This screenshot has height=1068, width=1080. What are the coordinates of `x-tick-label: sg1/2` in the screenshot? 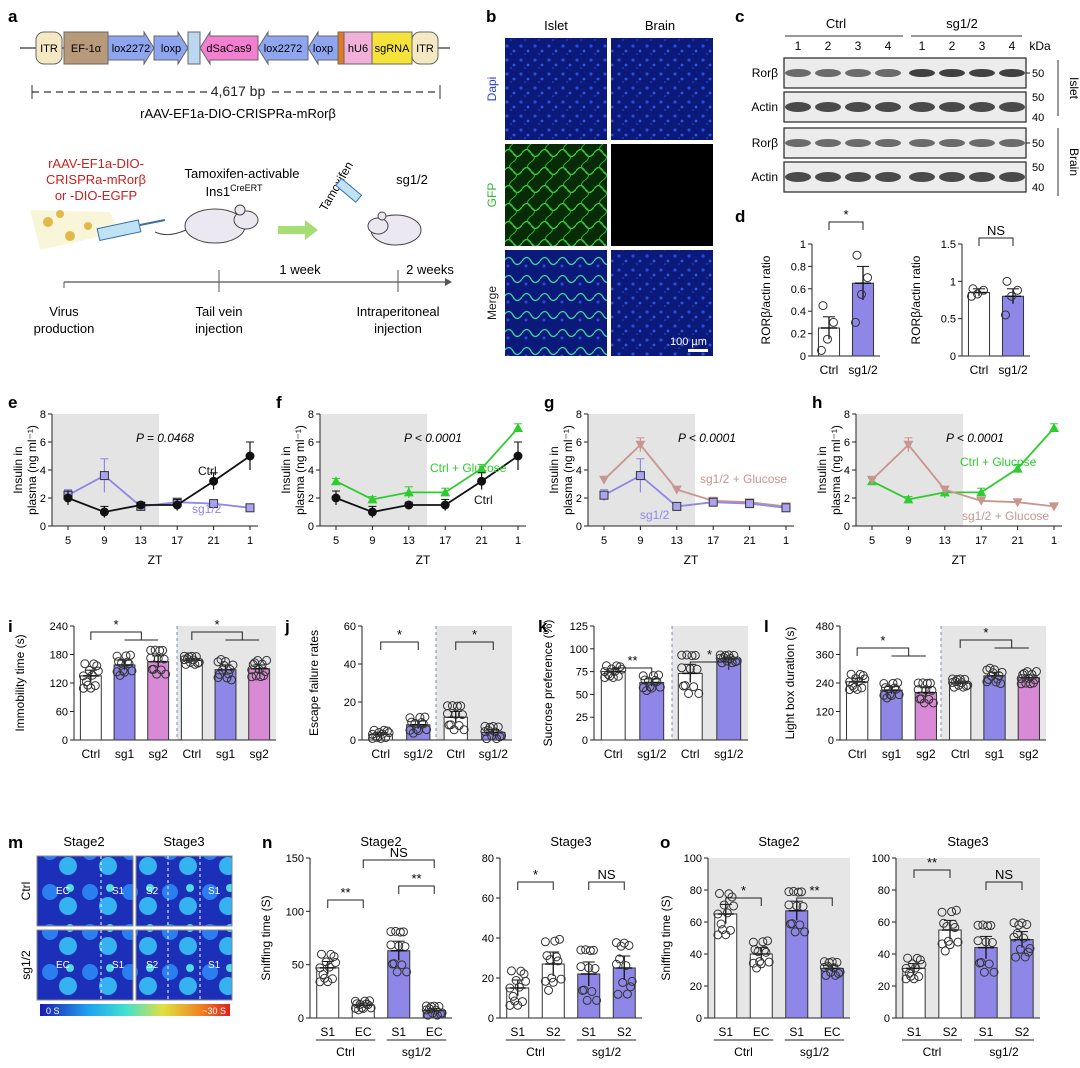 It's located at (1013, 370).